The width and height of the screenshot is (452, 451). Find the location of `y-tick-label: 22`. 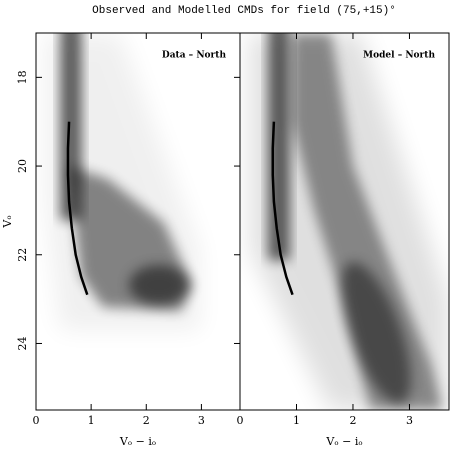

y-tick-label: 22 is located at coordinates (22, 255).